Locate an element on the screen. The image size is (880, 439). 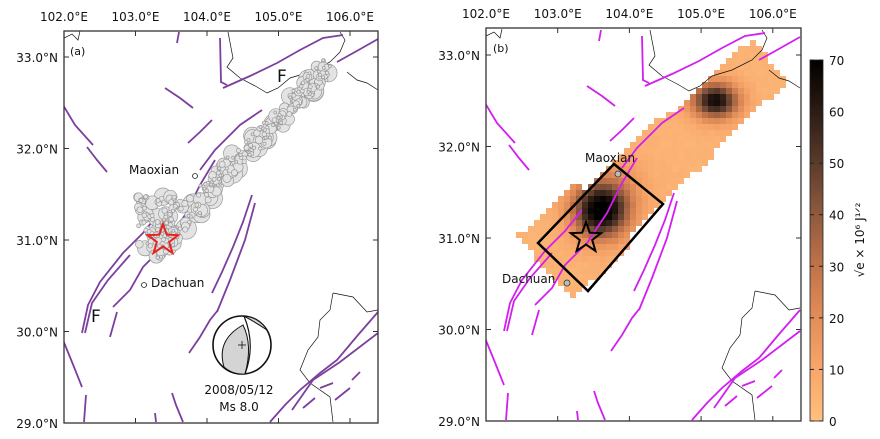
panel-label-a: (a) is located at coordinates (77, 51).